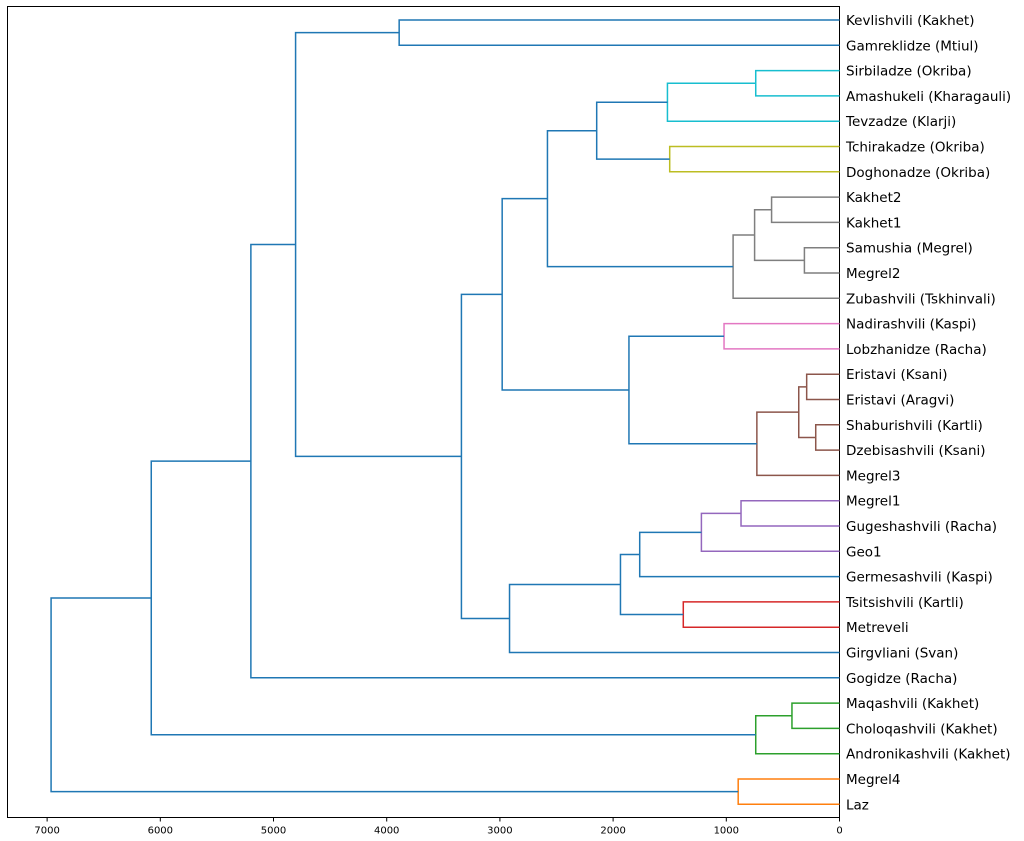 The width and height of the screenshot is (1024, 841). I want to click on leaf-label: Maqashvili (Kakhet), so click(912, 704).